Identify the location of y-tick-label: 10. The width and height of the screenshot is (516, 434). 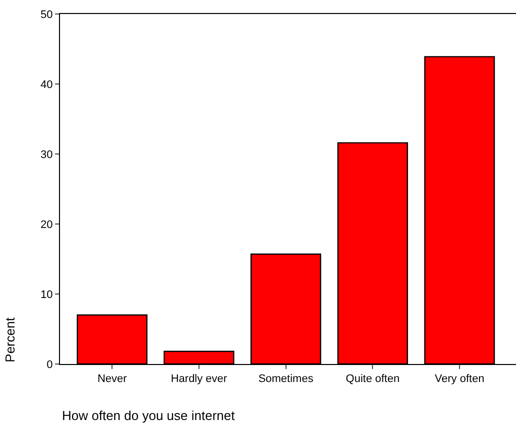
(46, 294).